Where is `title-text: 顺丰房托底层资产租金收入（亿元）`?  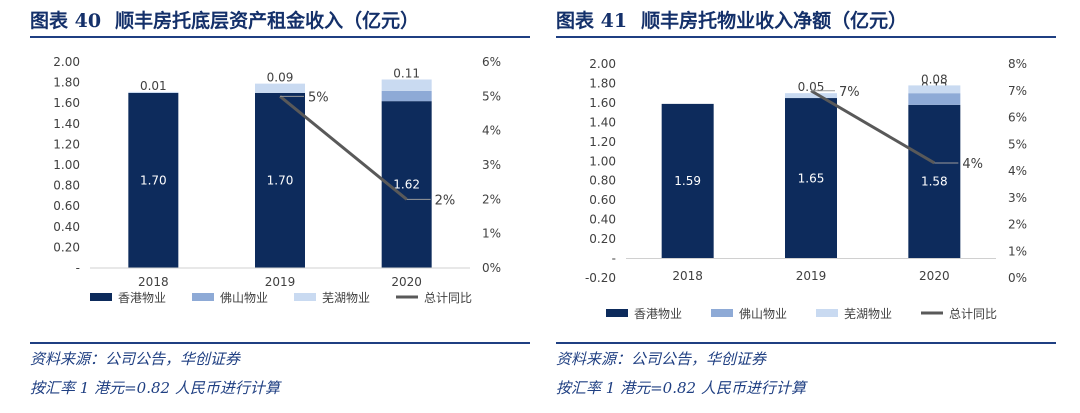
title-text: 顺丰房托底层资产租金收入（亿元） is located at coordinates (267, 21).